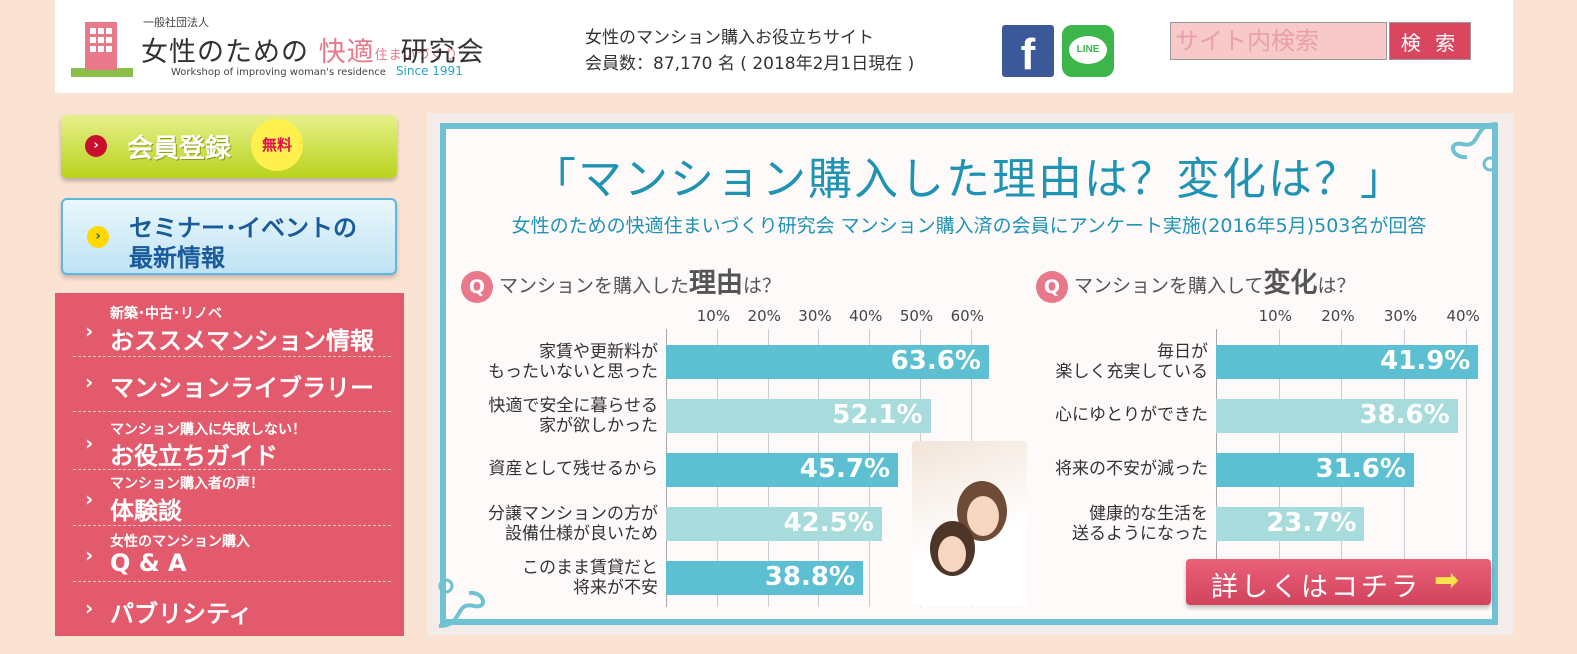  I want to click on menu-item-publicity: › パブリシティ, so click(229, 609).